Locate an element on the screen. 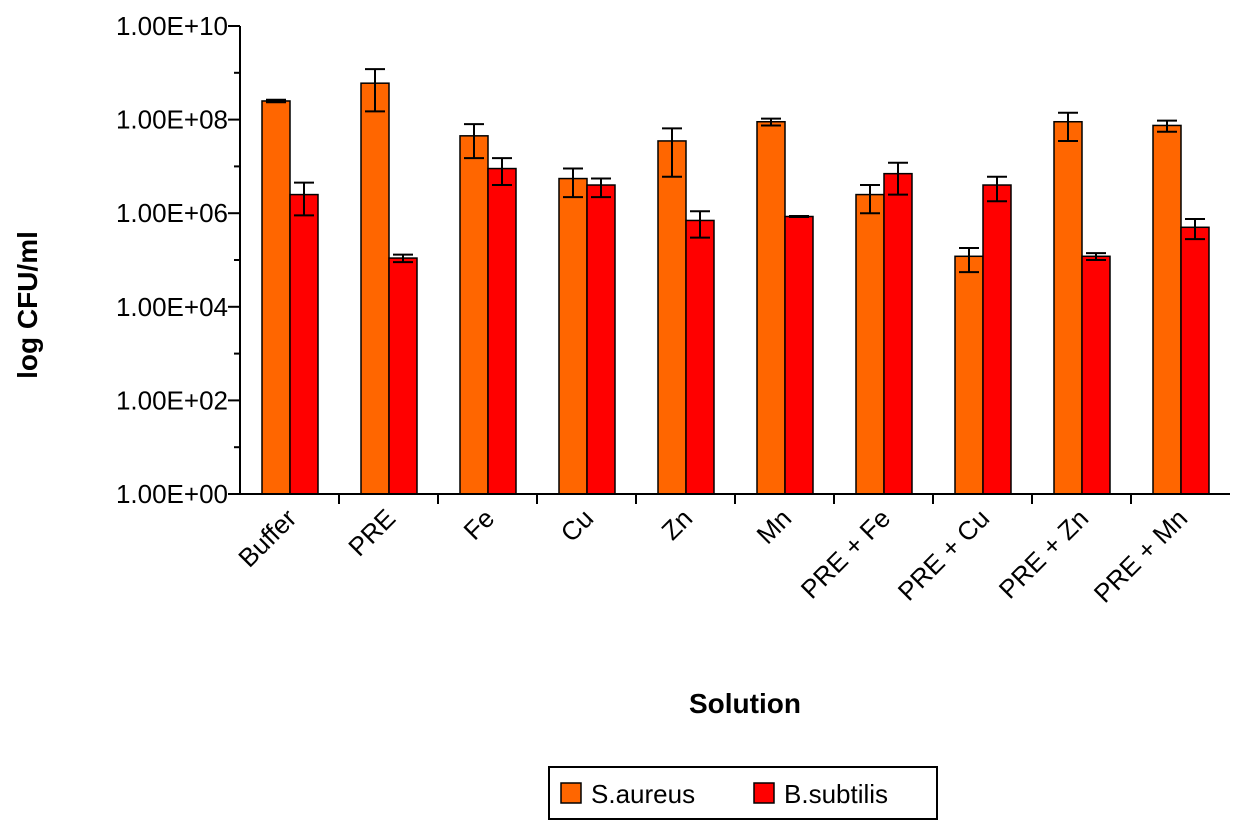  legend: S.aureus B.subtilis is located at coordinates (743, 793).